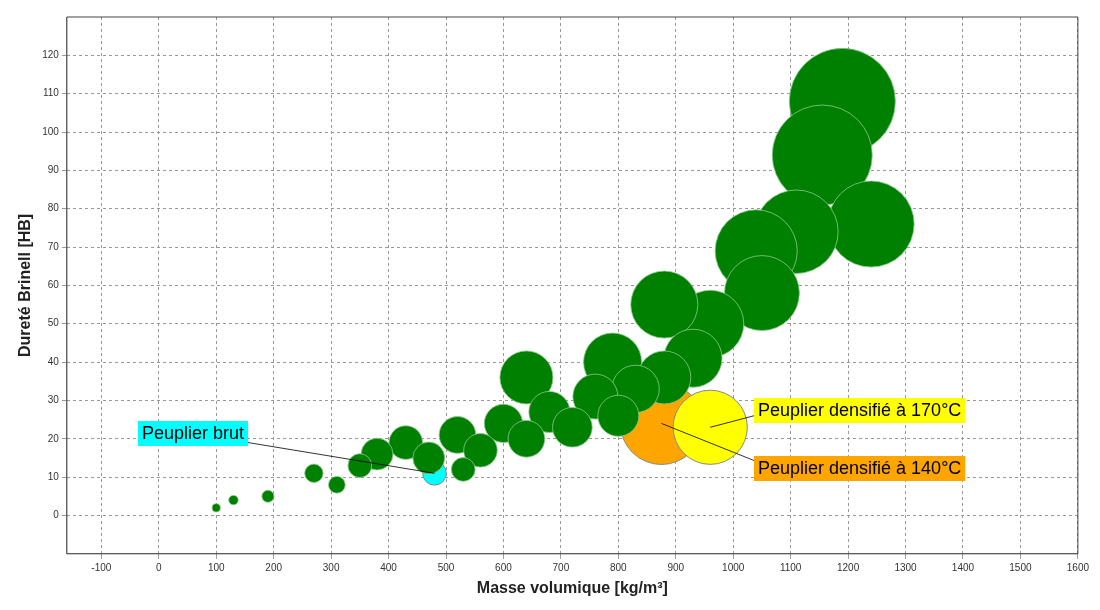 The image size is (1100, 610). I want to click on y-tick-label: 30, so click(53, 400).